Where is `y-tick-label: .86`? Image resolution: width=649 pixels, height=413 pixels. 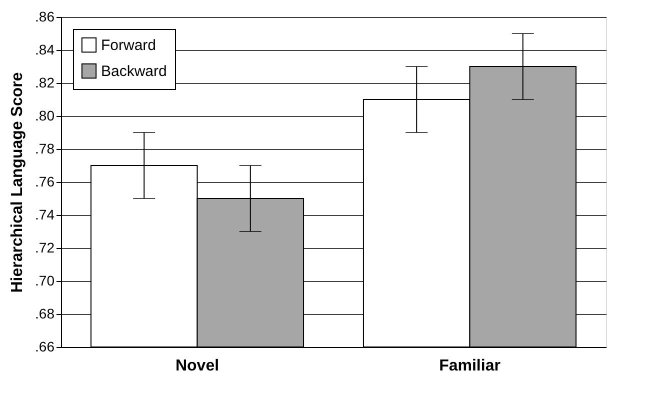
y-tick-label: .86 is located at coordinates (45, 16).